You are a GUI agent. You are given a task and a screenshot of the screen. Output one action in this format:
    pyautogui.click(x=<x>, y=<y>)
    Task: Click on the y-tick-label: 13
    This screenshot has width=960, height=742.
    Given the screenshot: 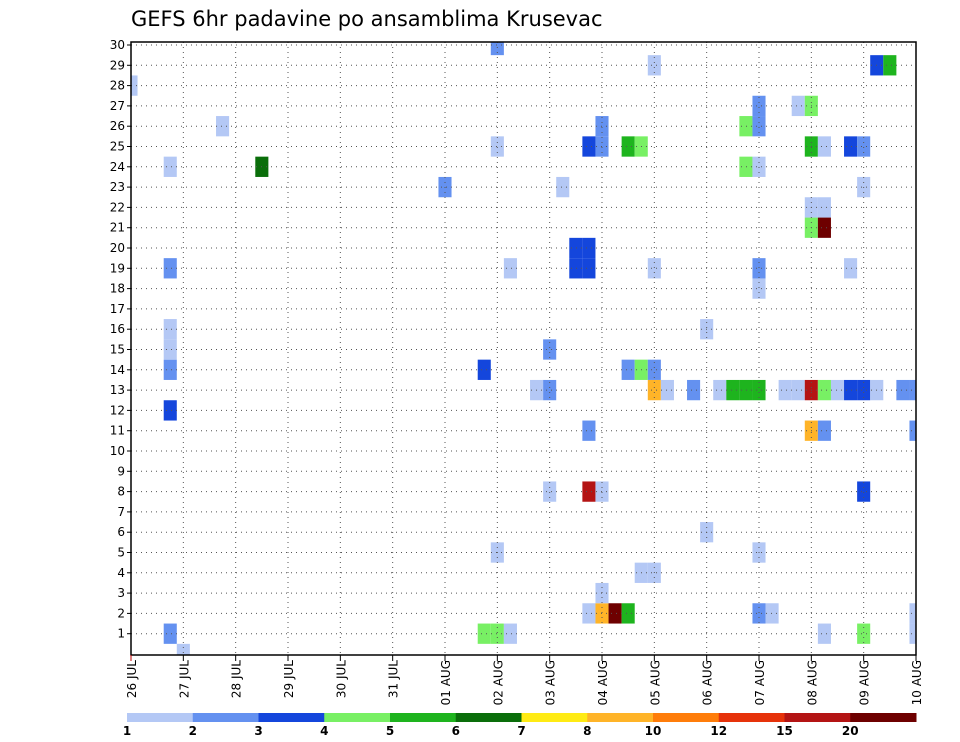 What is the action you would take?
    pyautogui.click(x=117, y=390)
    